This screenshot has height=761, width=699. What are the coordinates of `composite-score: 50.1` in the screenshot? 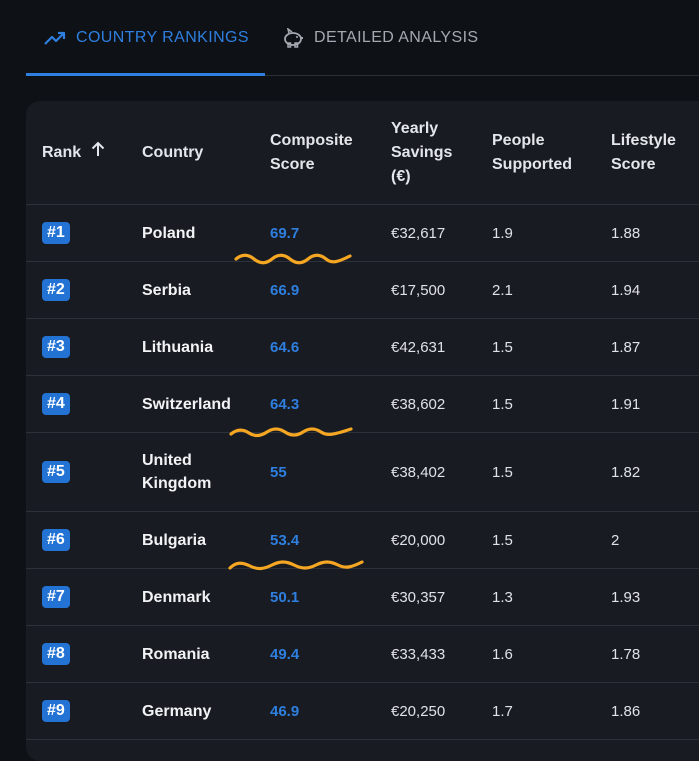 It's located at (285, 597).